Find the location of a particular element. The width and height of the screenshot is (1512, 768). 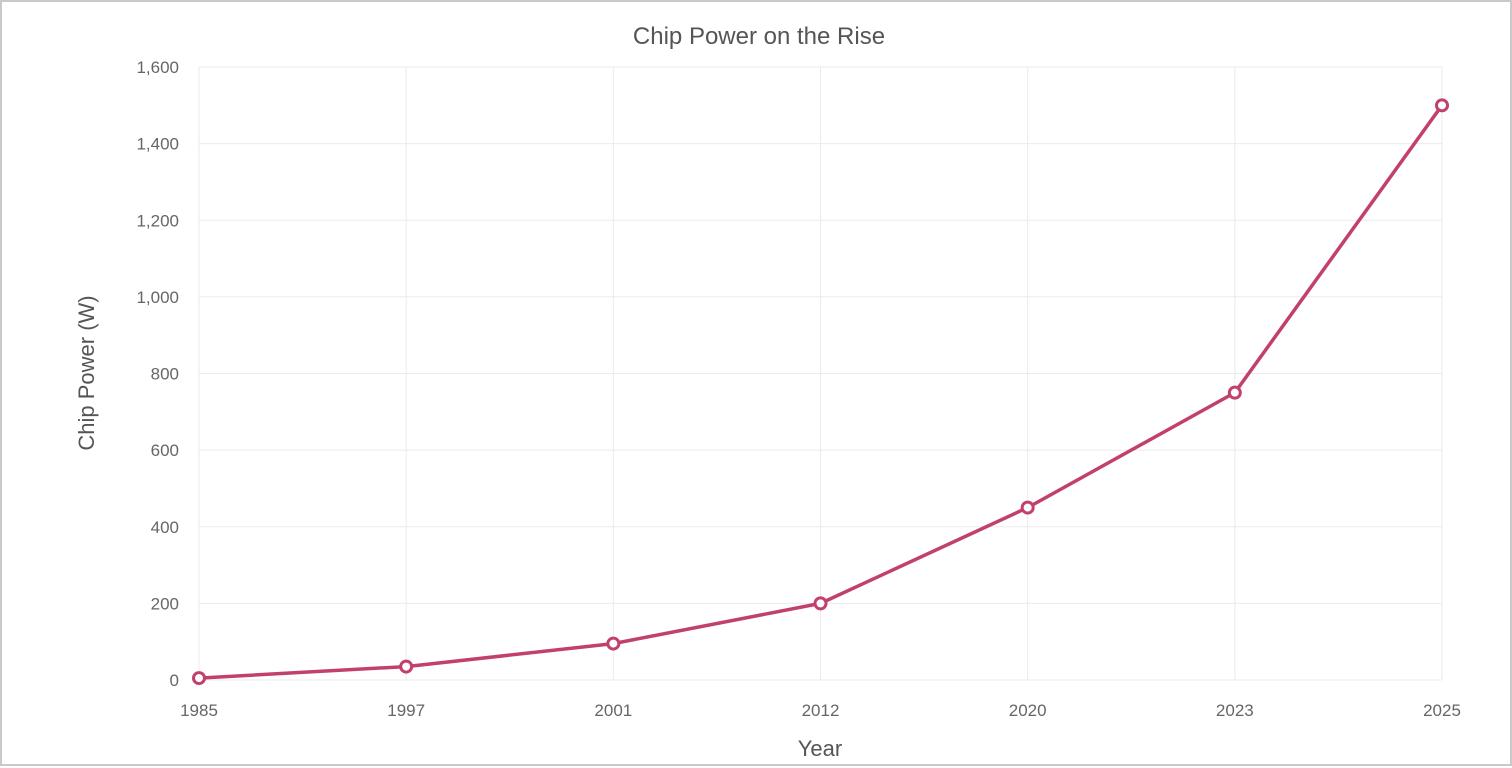

y-axis-ticks: 0 200 400 600 800 1,000 1,200 1,400 1,600 is located at coordinates (157, 374).